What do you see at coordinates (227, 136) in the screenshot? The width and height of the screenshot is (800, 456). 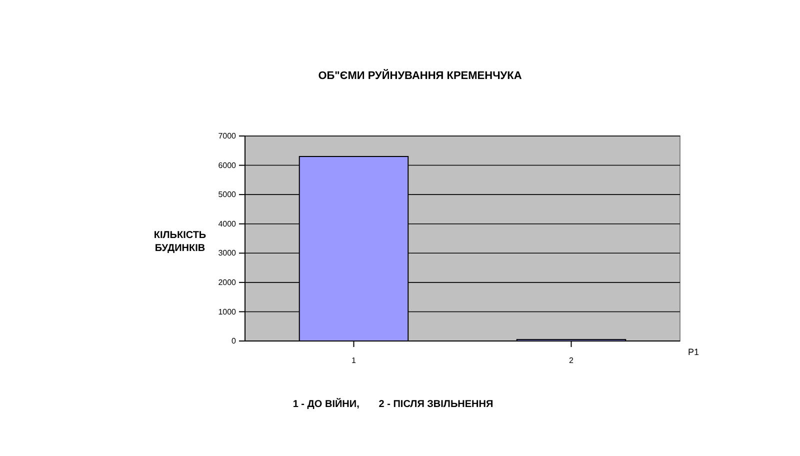 I see `y-tick-label: 7000` at bounding box center [227, 136].